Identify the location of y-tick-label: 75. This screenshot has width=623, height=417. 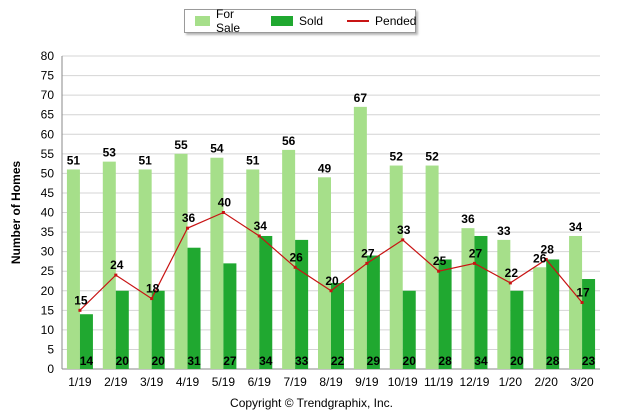
(48, 76).